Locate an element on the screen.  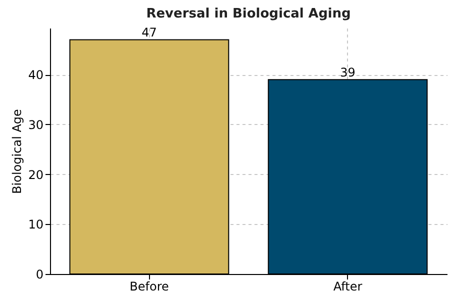
y-axis-title: Biological Age is located at coordinates (17, 151).